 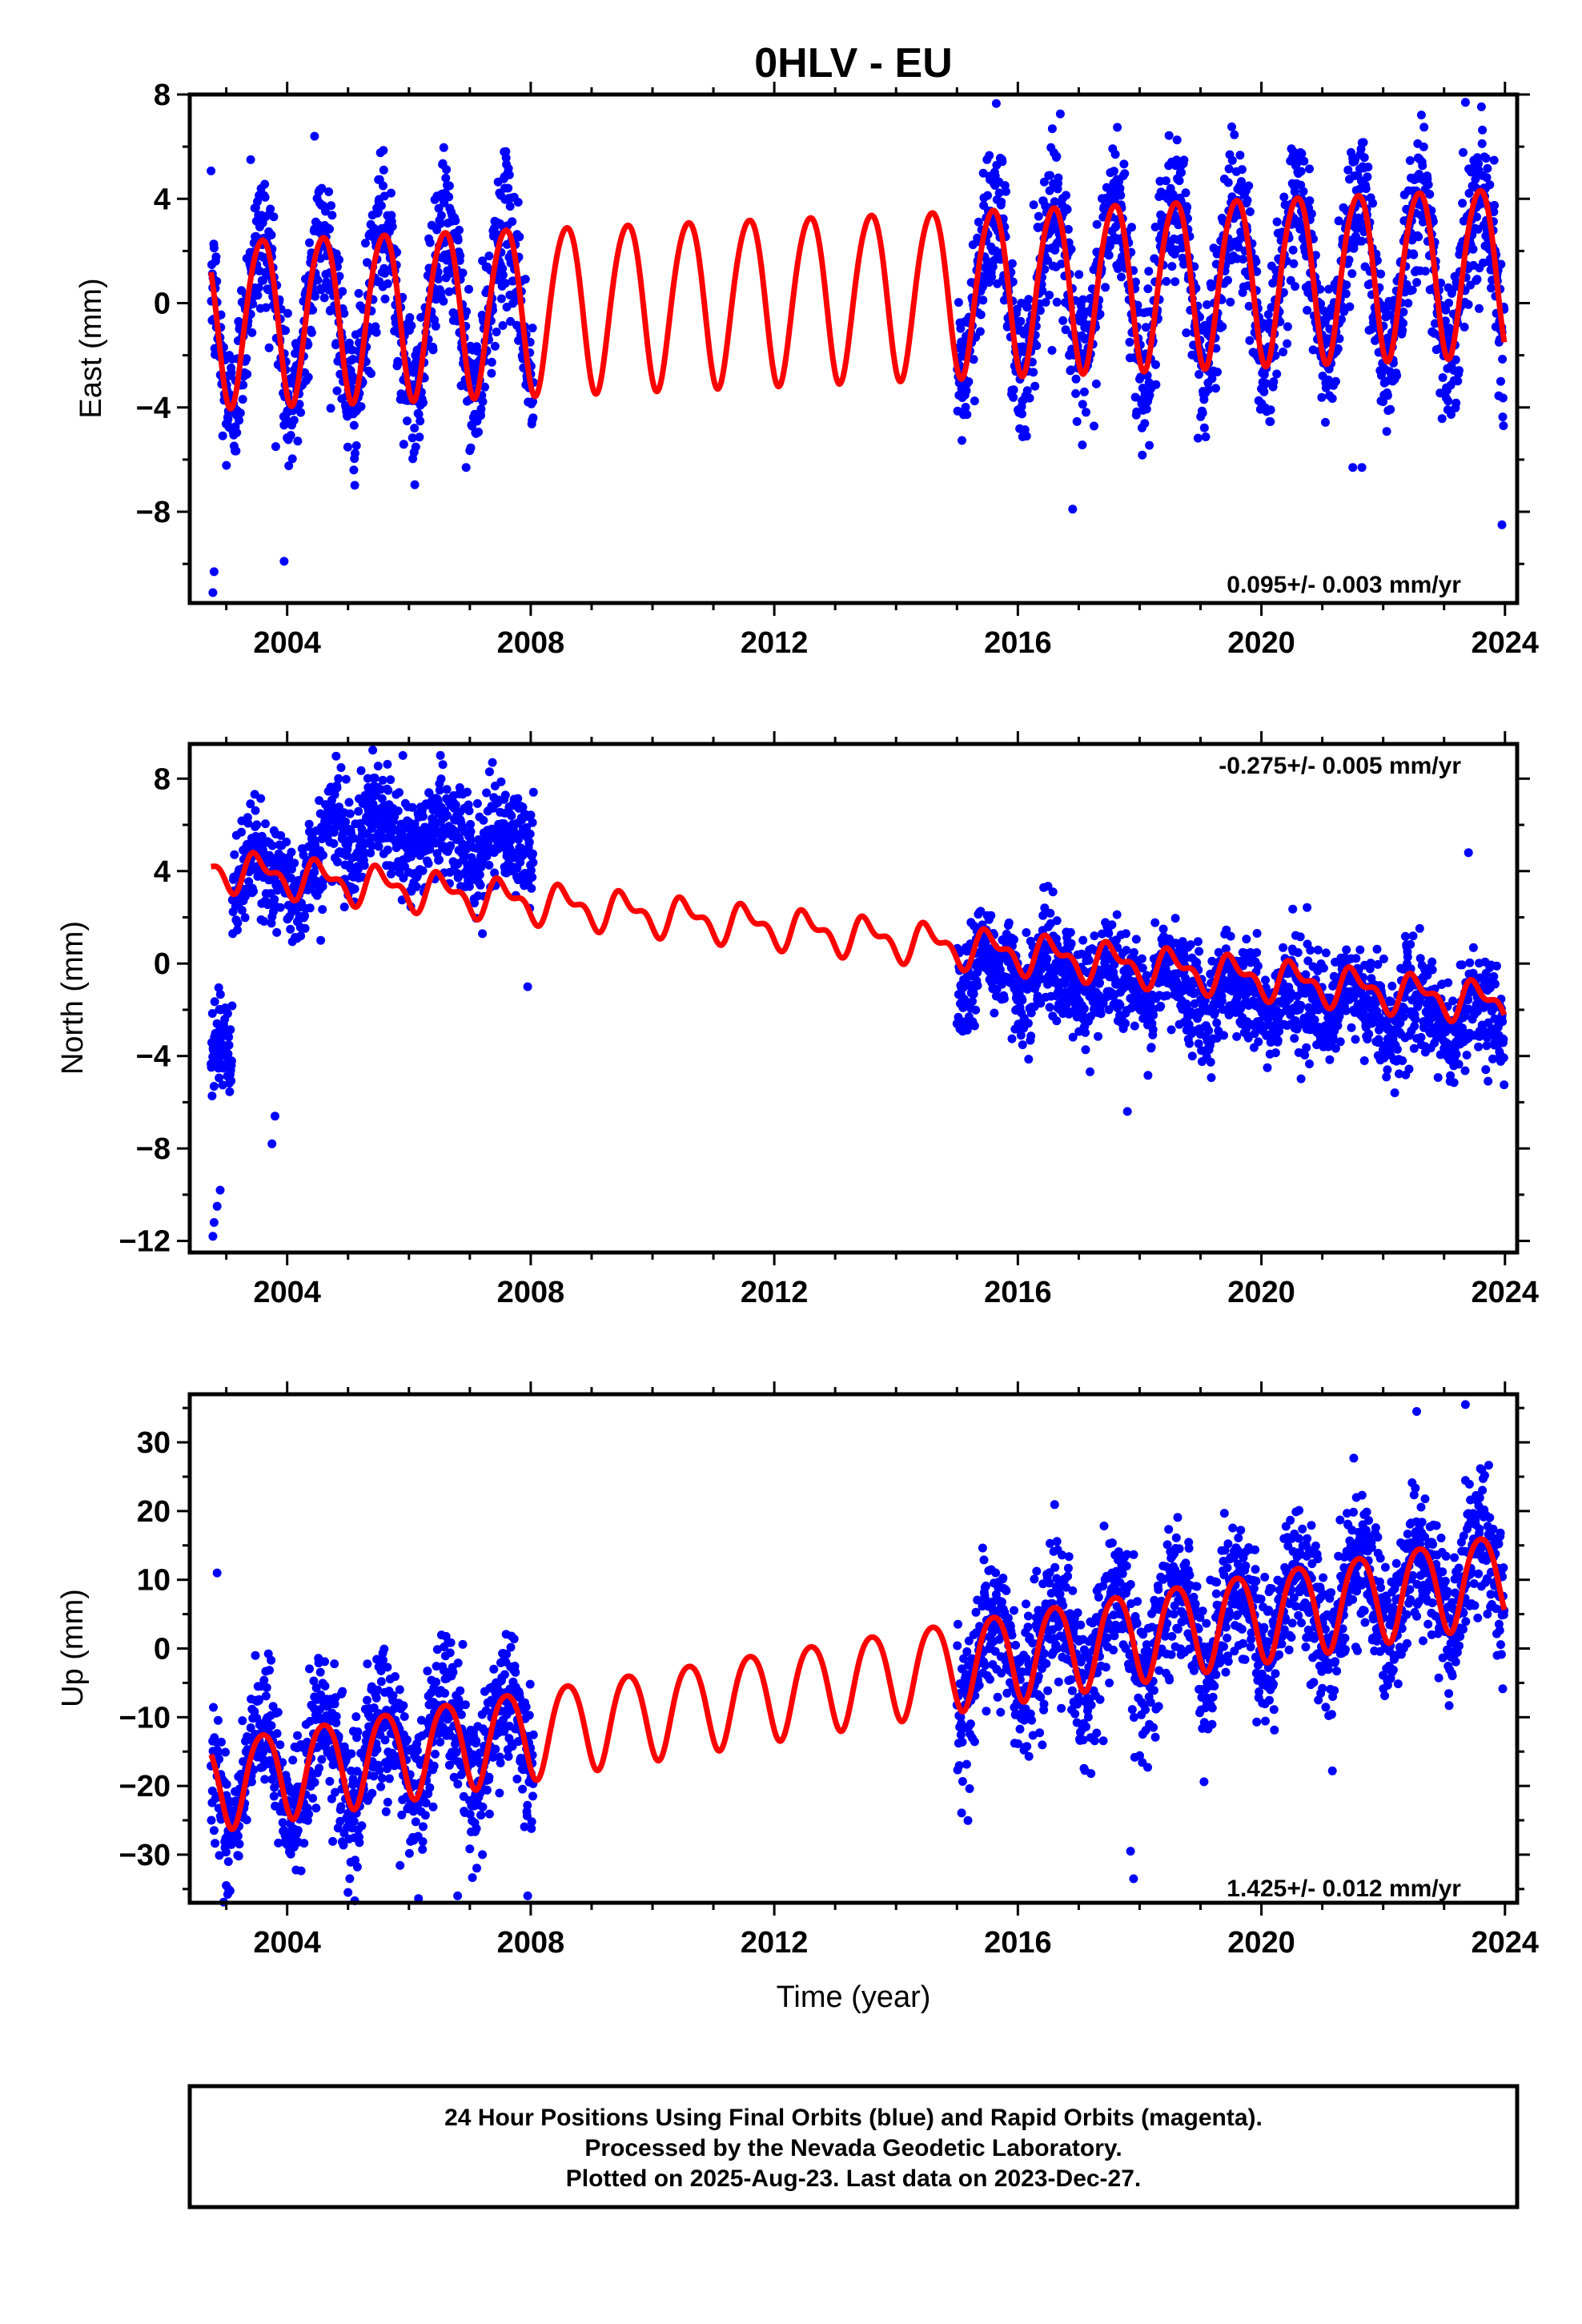 I want to click on east-y-tick-label: −4, so click(x=154, y=408).